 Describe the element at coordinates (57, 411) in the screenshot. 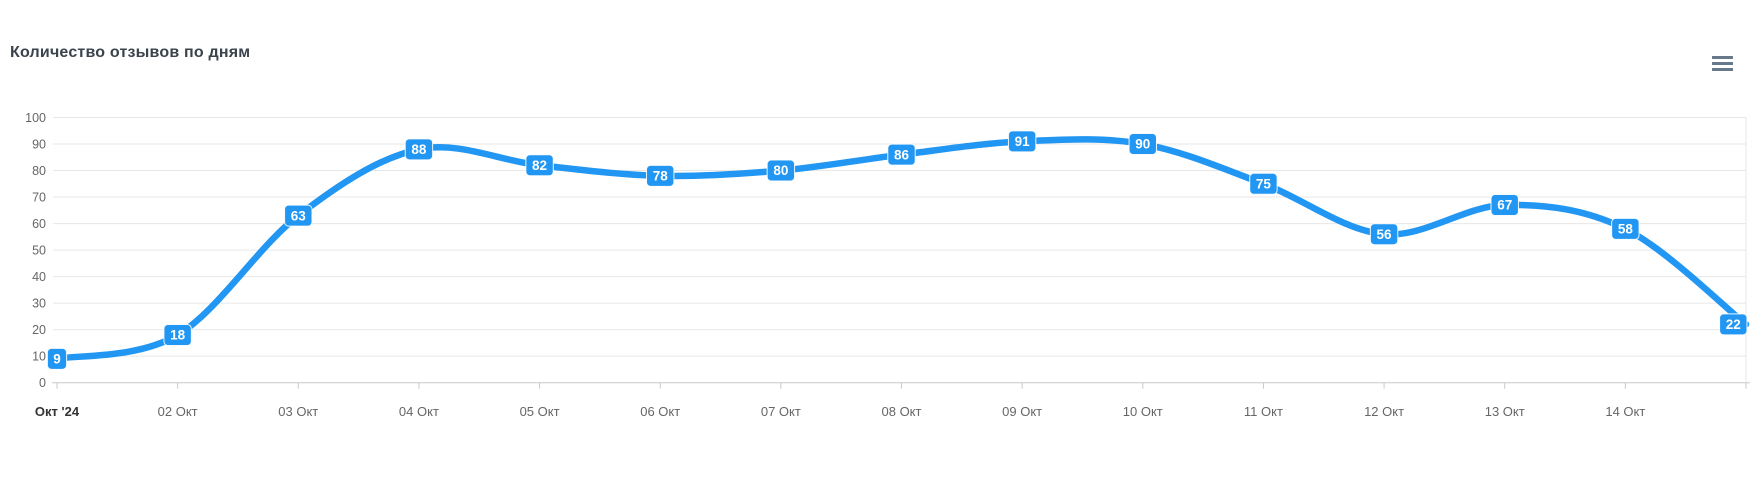

I see `x-axis-tick-label: Окт '24` at that location.